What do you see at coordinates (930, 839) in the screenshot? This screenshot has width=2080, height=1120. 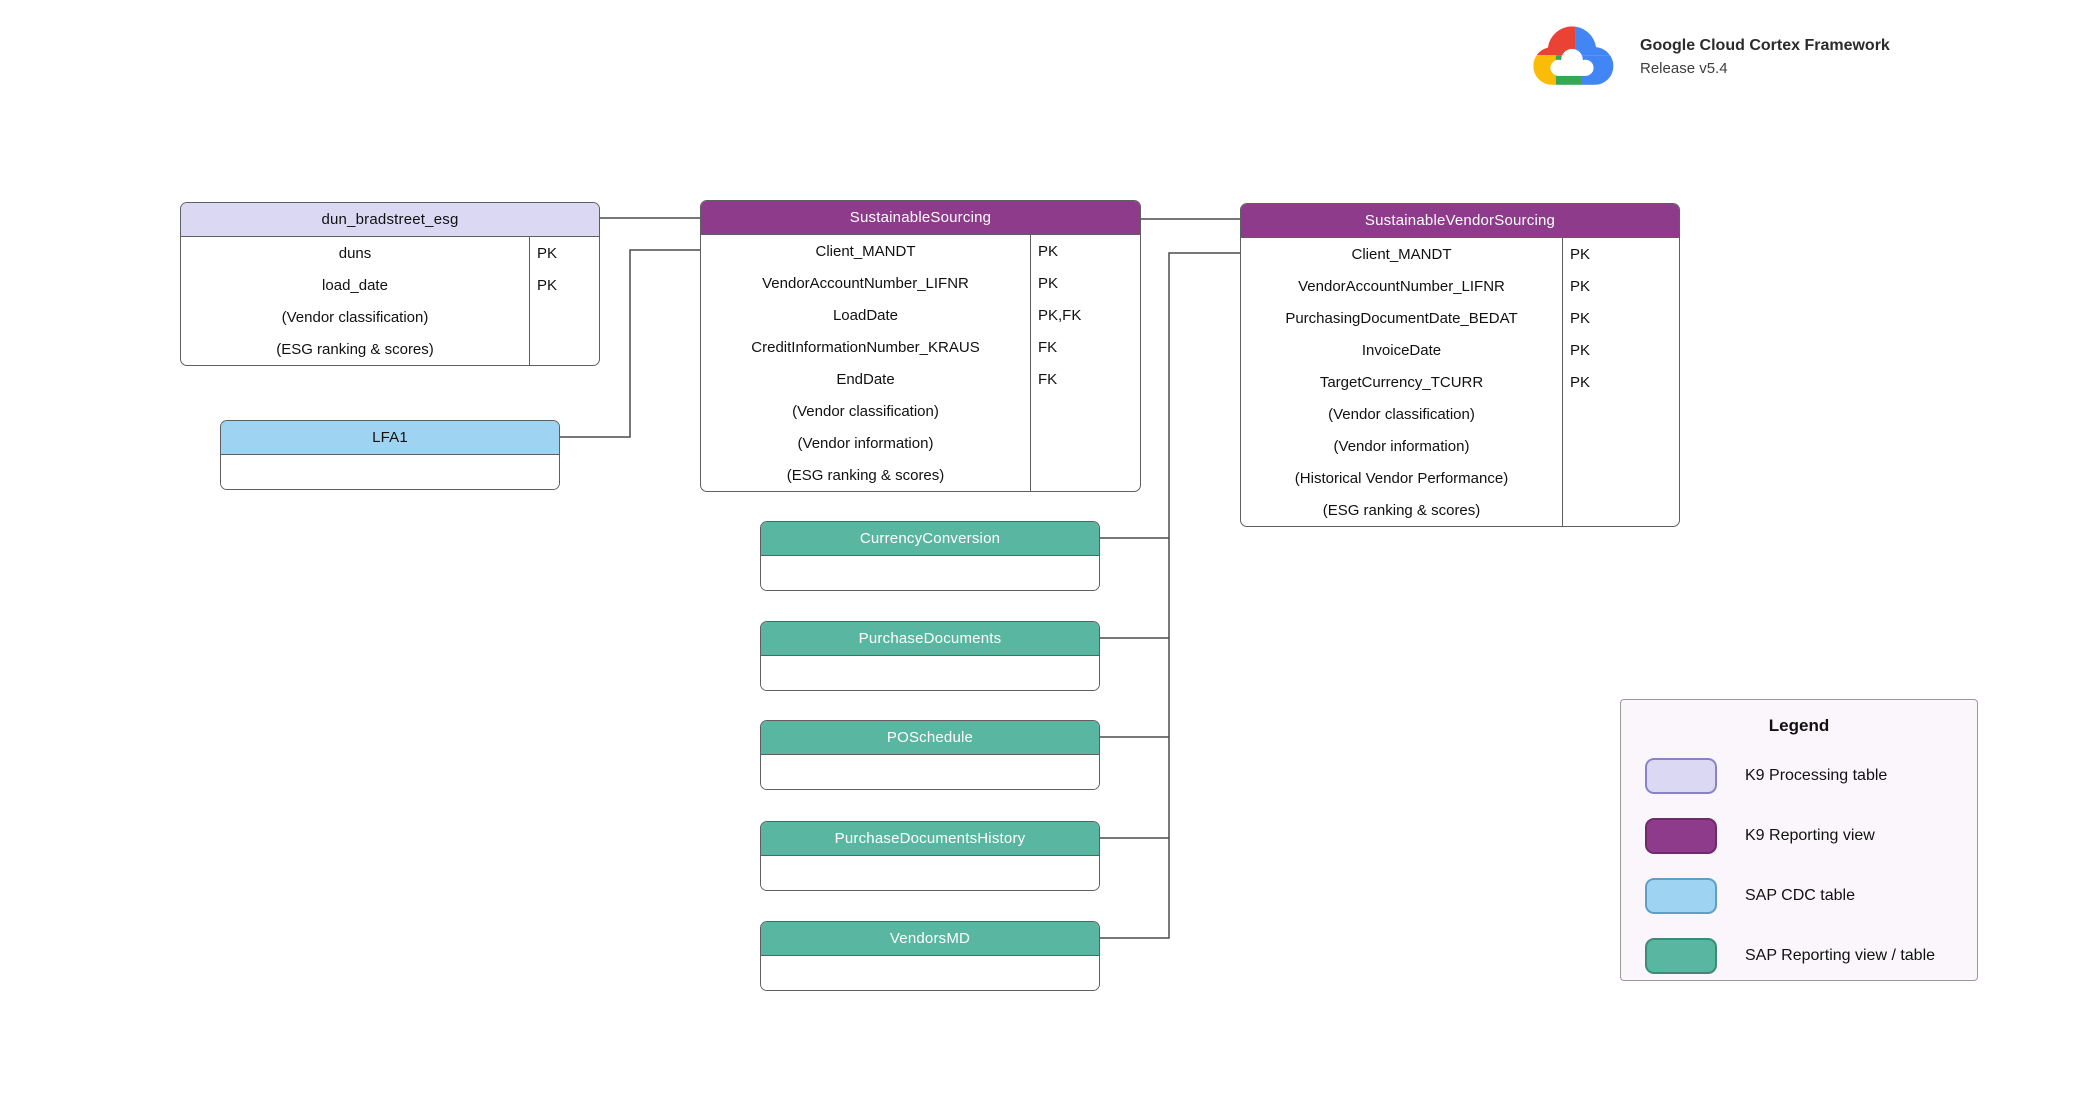 I see `entity-title: PurchaseDocumentsHistory` at bounding box center [930, 839].